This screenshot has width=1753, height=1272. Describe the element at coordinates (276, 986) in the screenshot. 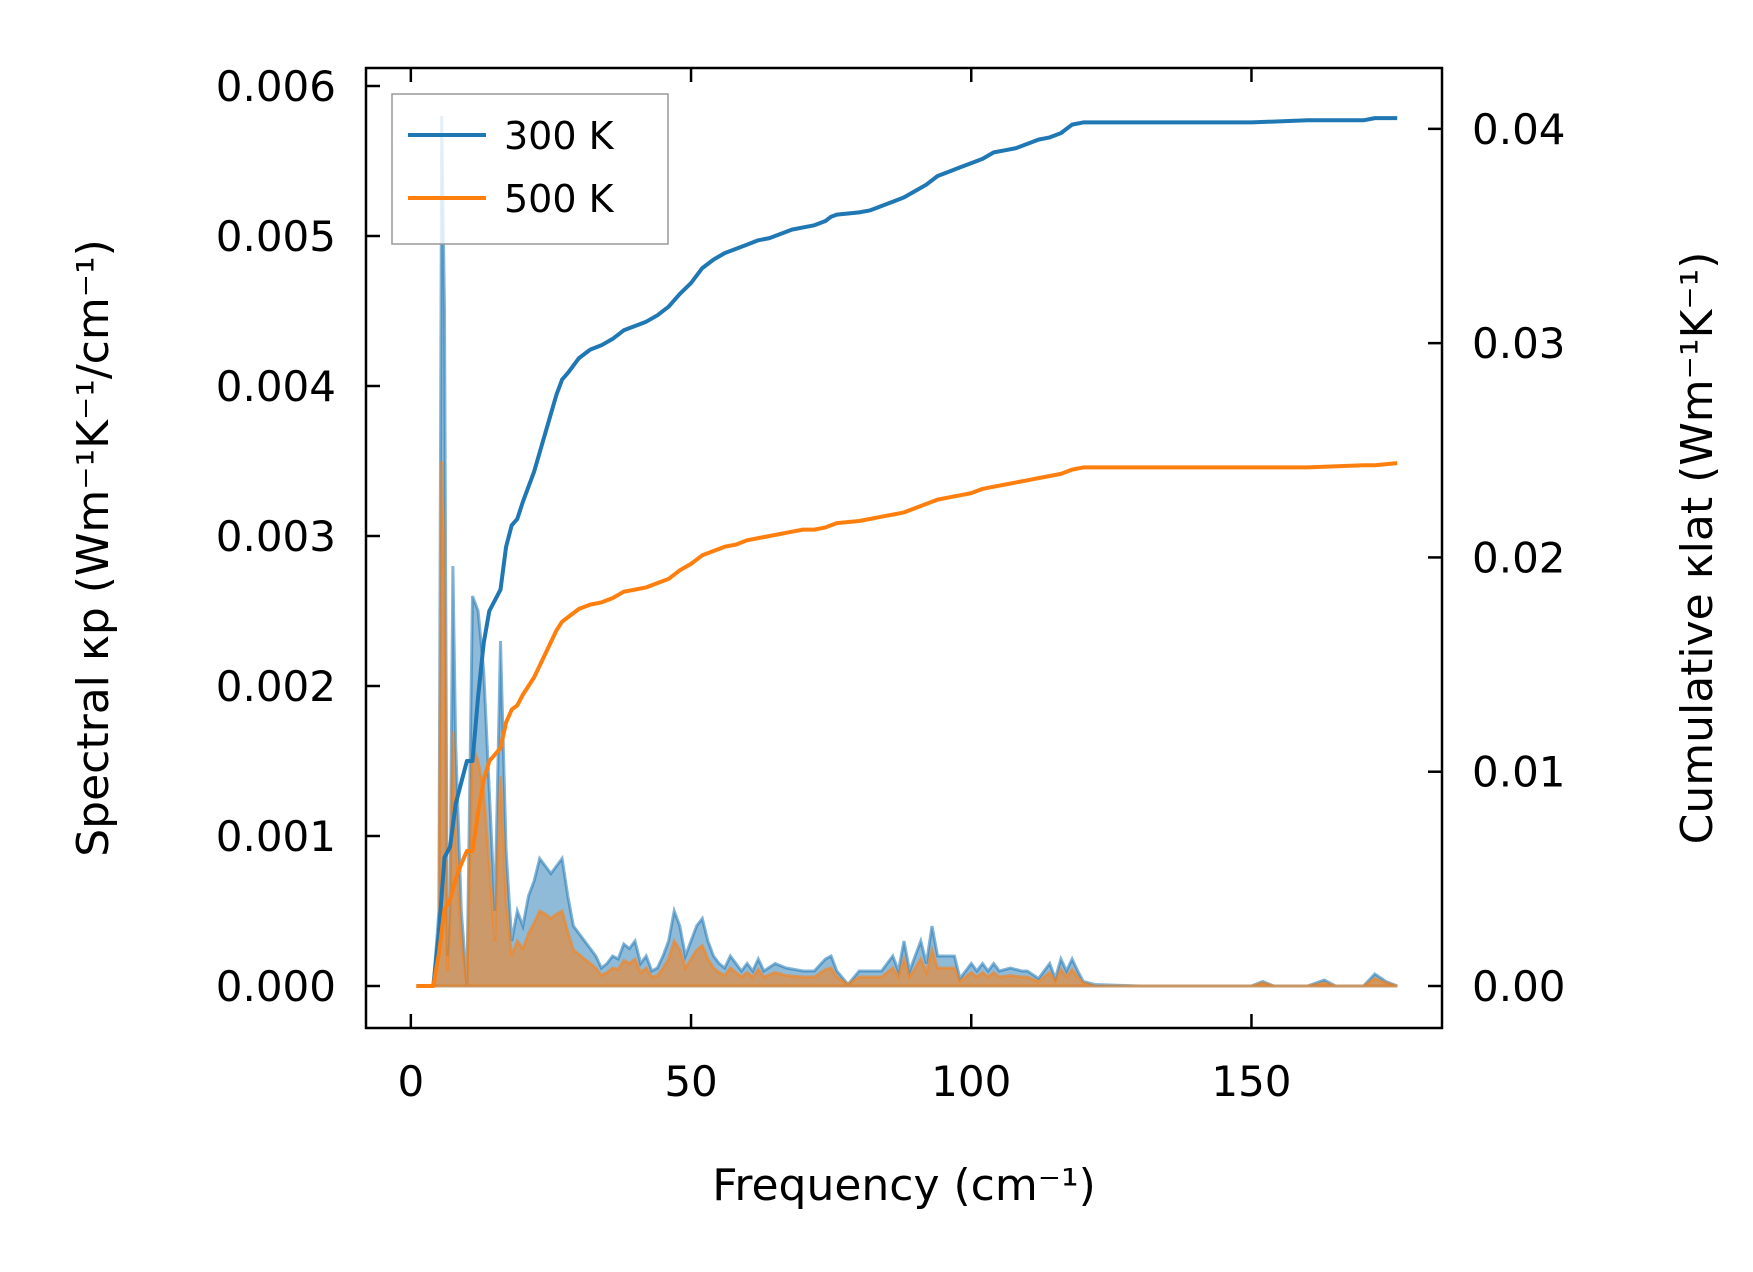

I see `left-y-tick-label: 0.000` at that location.